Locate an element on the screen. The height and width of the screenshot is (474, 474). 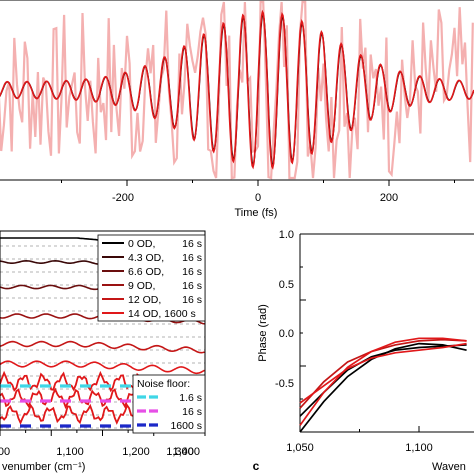
bl-x-tick-label: 1,100 is located at coordinates (70, 452).